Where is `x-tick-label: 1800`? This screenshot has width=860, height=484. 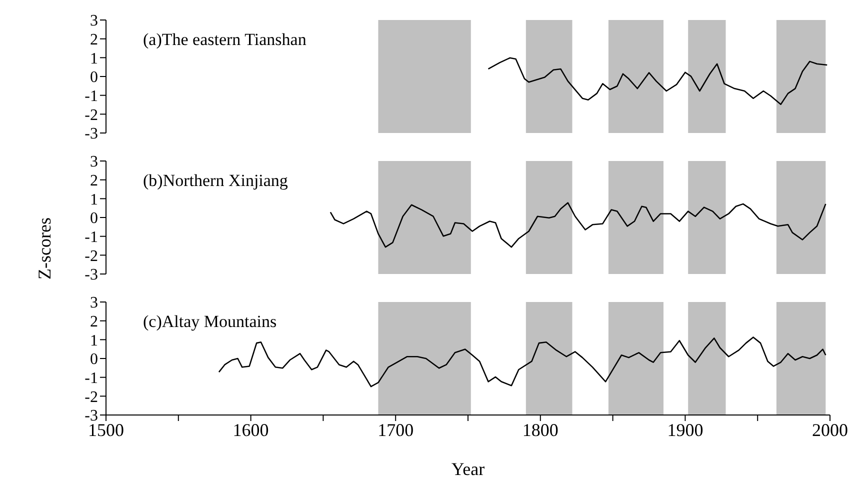 x-tick-label: 1800 is located at coordinates (540, 430).